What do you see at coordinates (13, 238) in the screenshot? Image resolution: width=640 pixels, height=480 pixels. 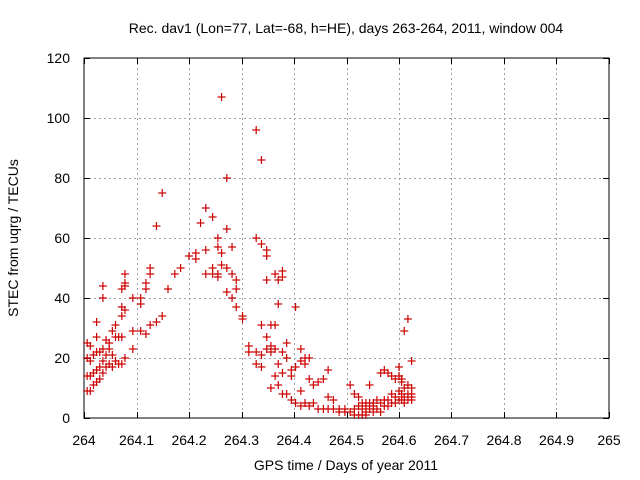 I see `y-axis-label: STEC from uqrg / TECUs` at bounding box center [13, 238].